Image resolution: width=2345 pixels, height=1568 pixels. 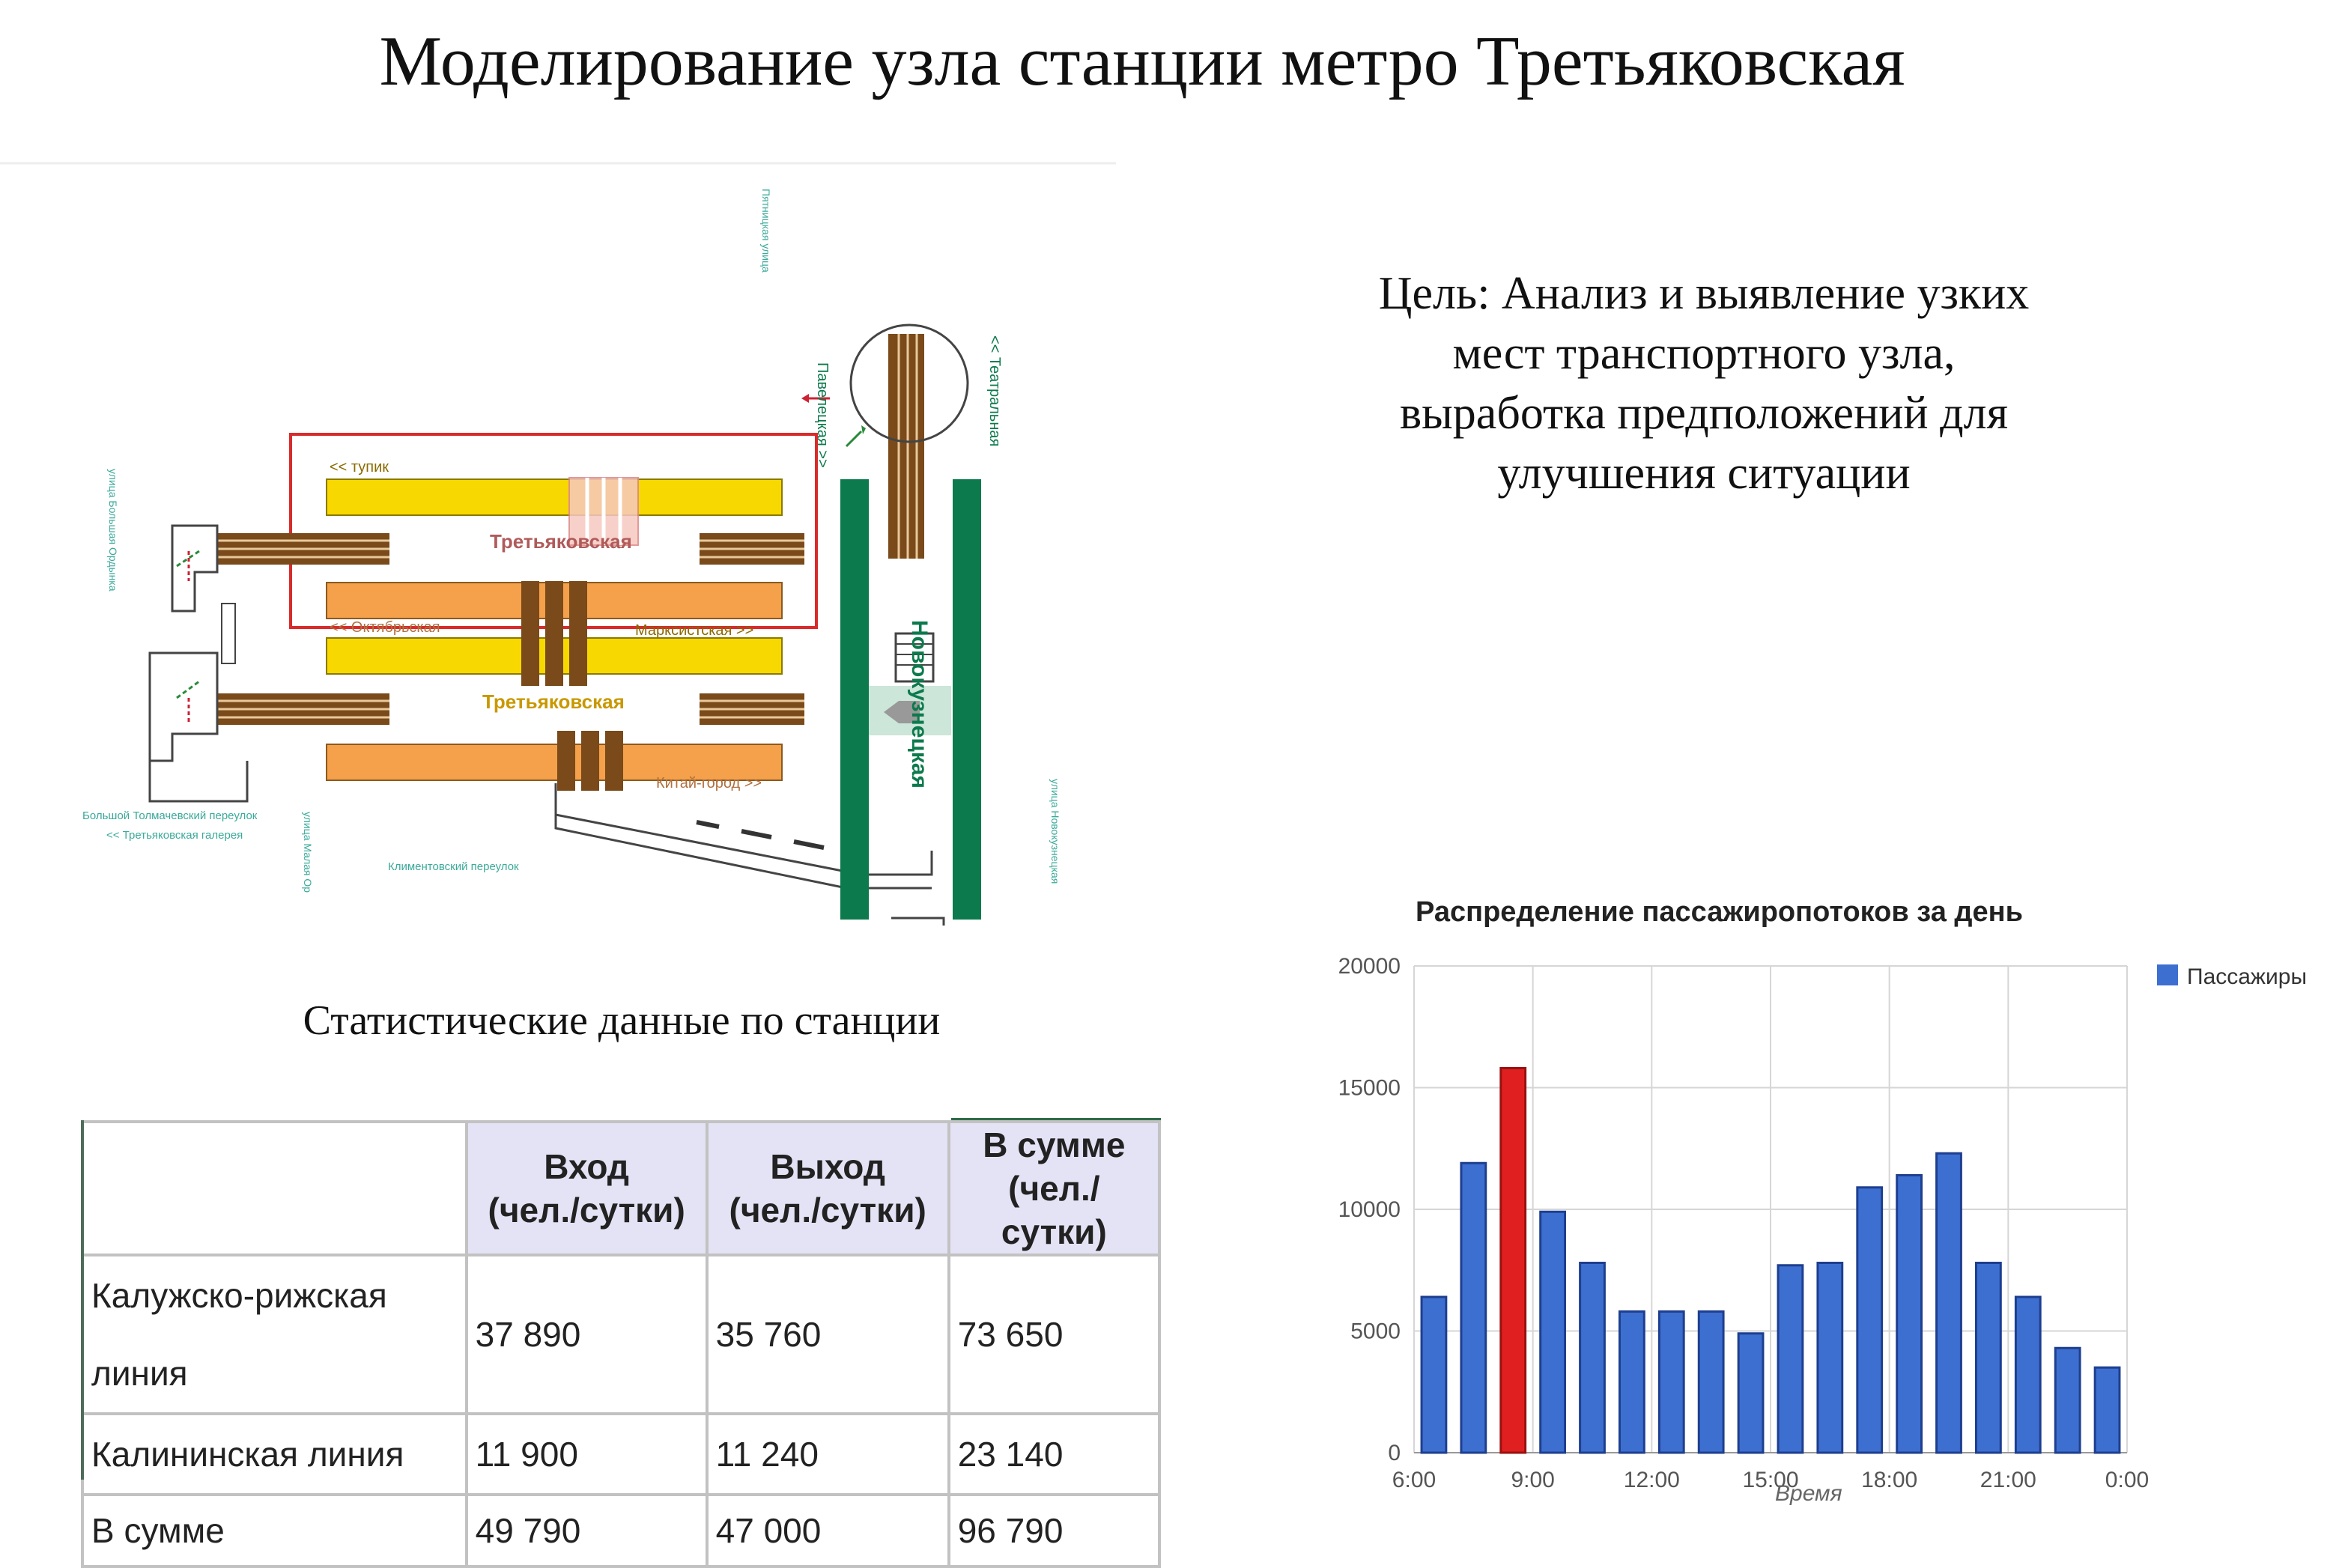 I want to click on street-pyatnitskaya: Пятницкая улица, so click(x=766, y=231).